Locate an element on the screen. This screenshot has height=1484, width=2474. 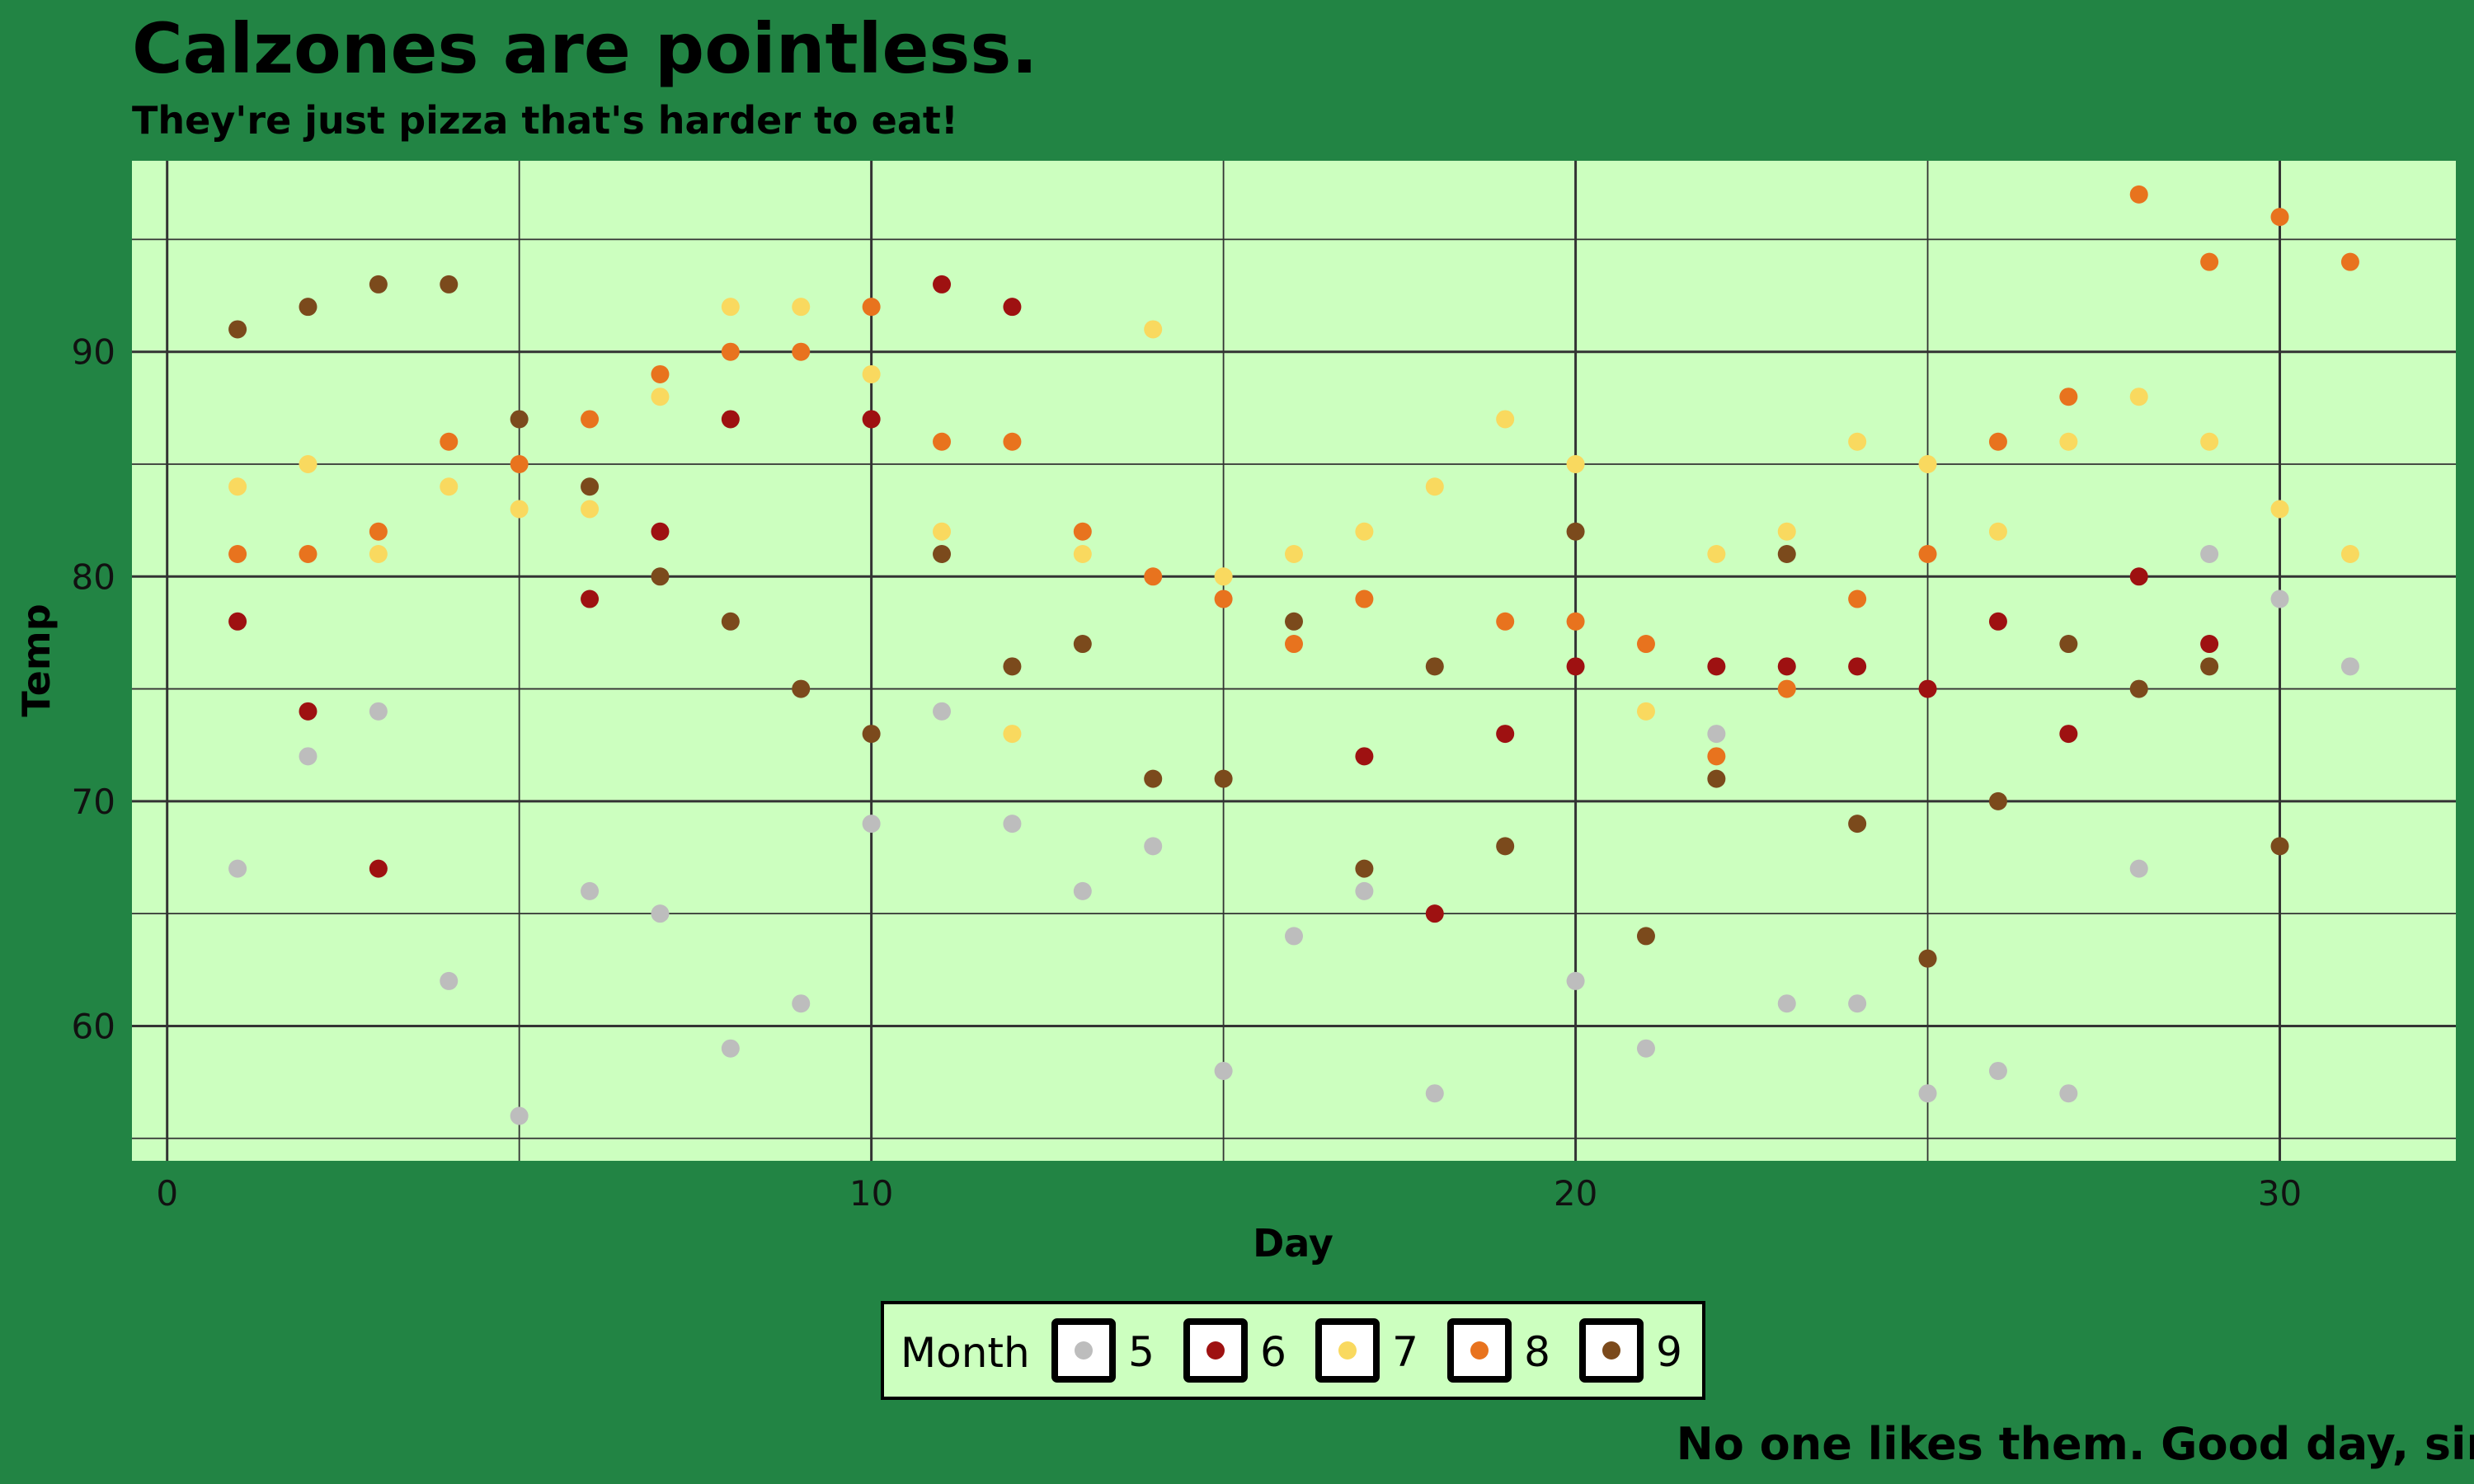
legend: Month 5 6 7 8 9 is located at coordinates (1293, 1350).